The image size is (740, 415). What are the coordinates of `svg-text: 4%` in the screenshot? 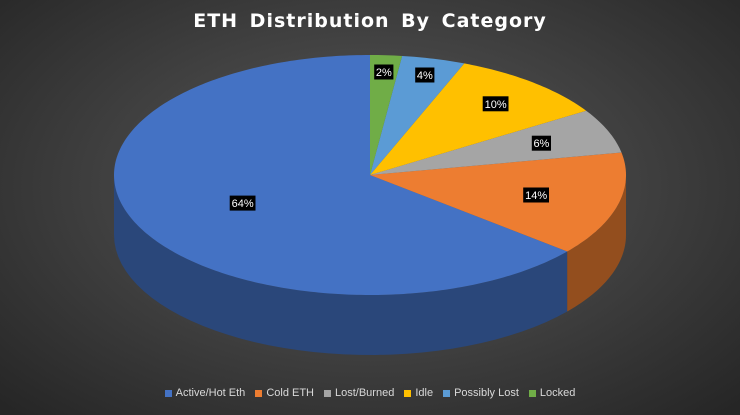 It's located at (425, 76).